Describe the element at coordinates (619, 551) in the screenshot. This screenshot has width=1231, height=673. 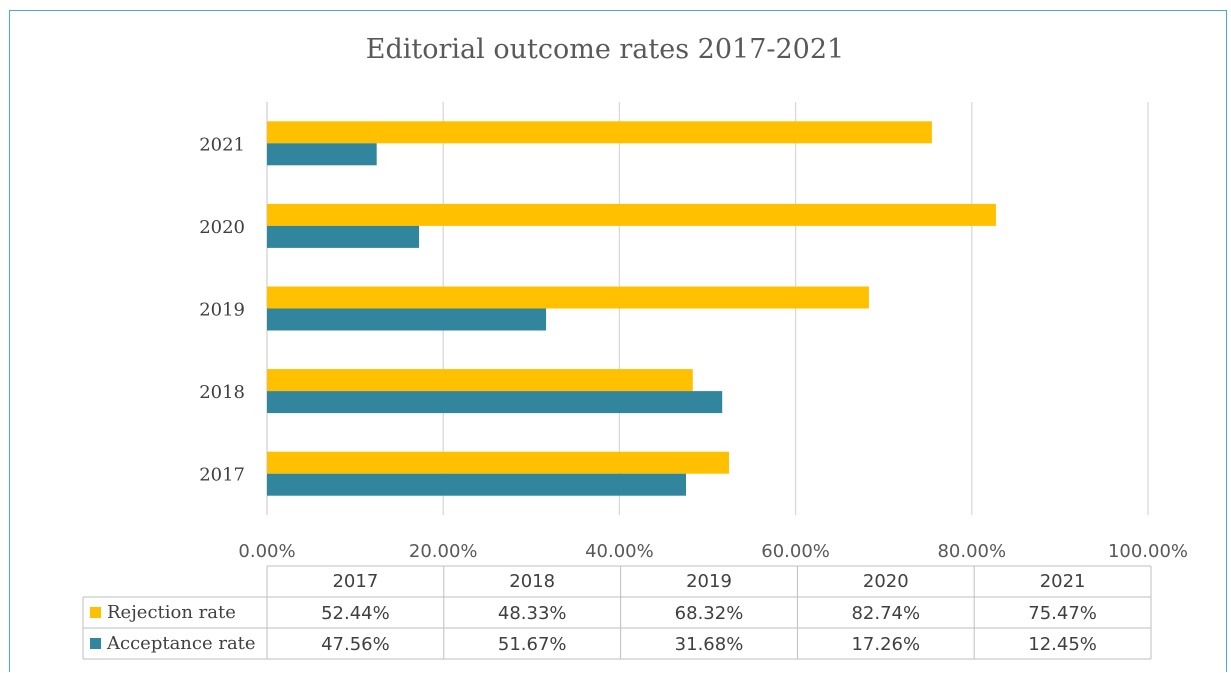
I see `x-tick-label: 40.00%` at that location.